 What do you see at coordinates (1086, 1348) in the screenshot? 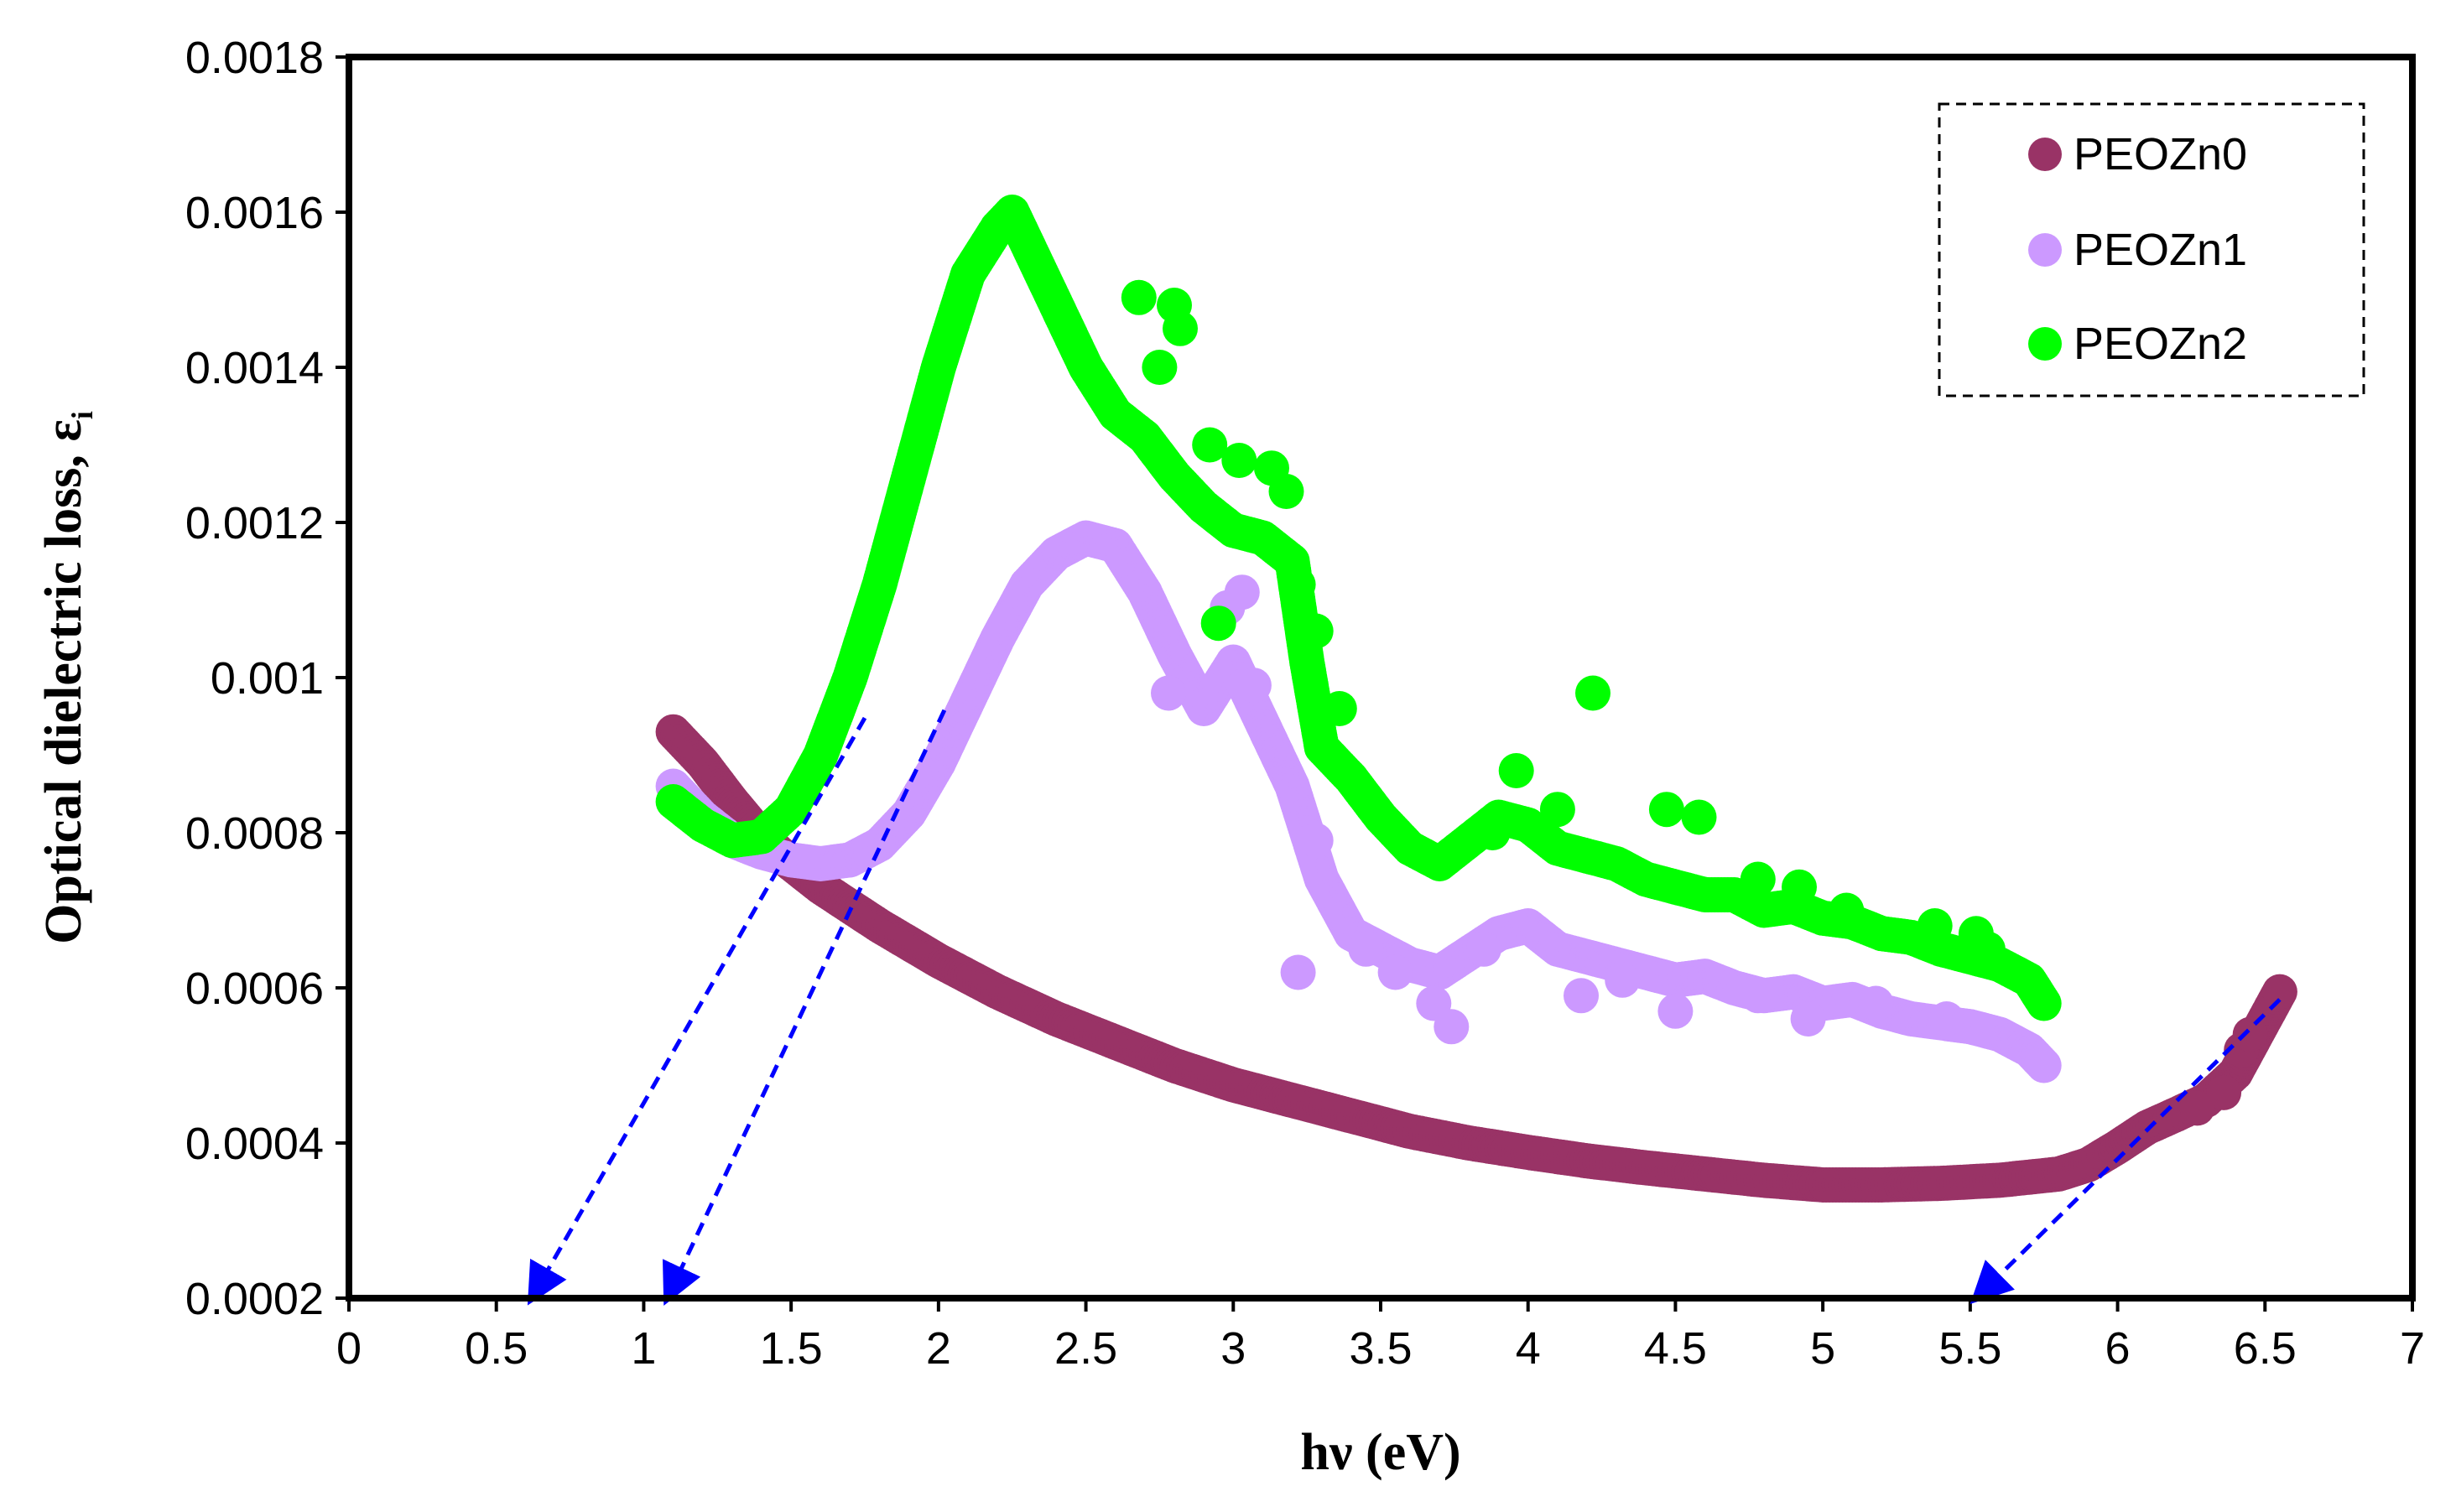
I see `x-tick-label: 2.5` at bounding box center [1086, 1348].